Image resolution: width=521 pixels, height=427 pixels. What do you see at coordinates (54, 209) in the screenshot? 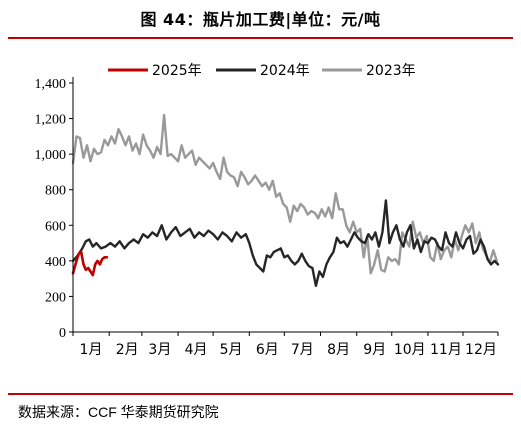
I see `y-axis: 0 200 400 600 800 1,000 1,200 1,400` at bounding box center [54, 209].